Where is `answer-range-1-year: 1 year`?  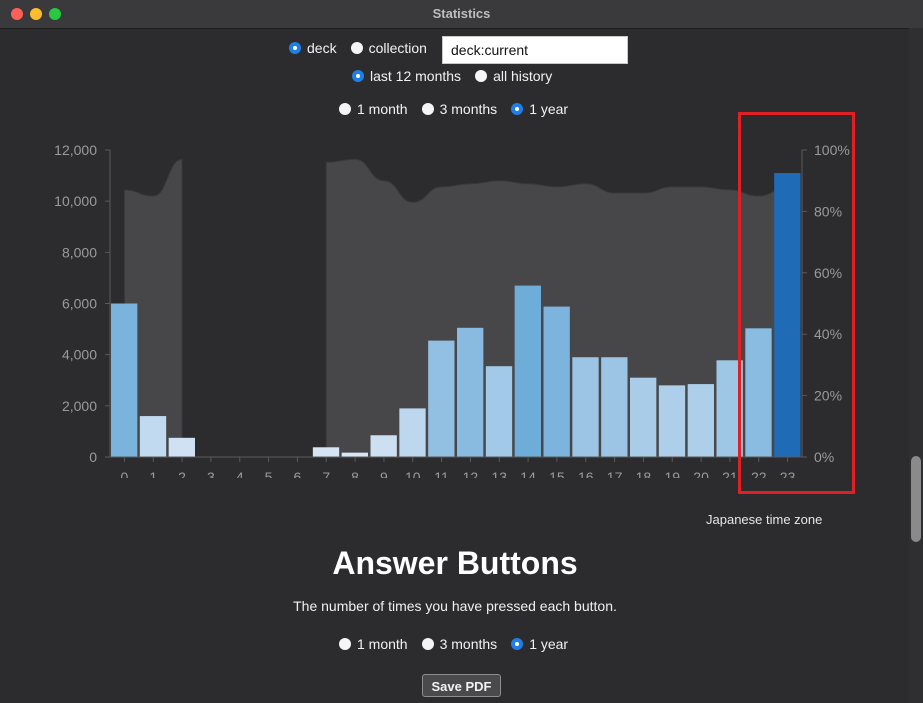
answer-range-1-year: 1 year is located at coordinates (539, 644).